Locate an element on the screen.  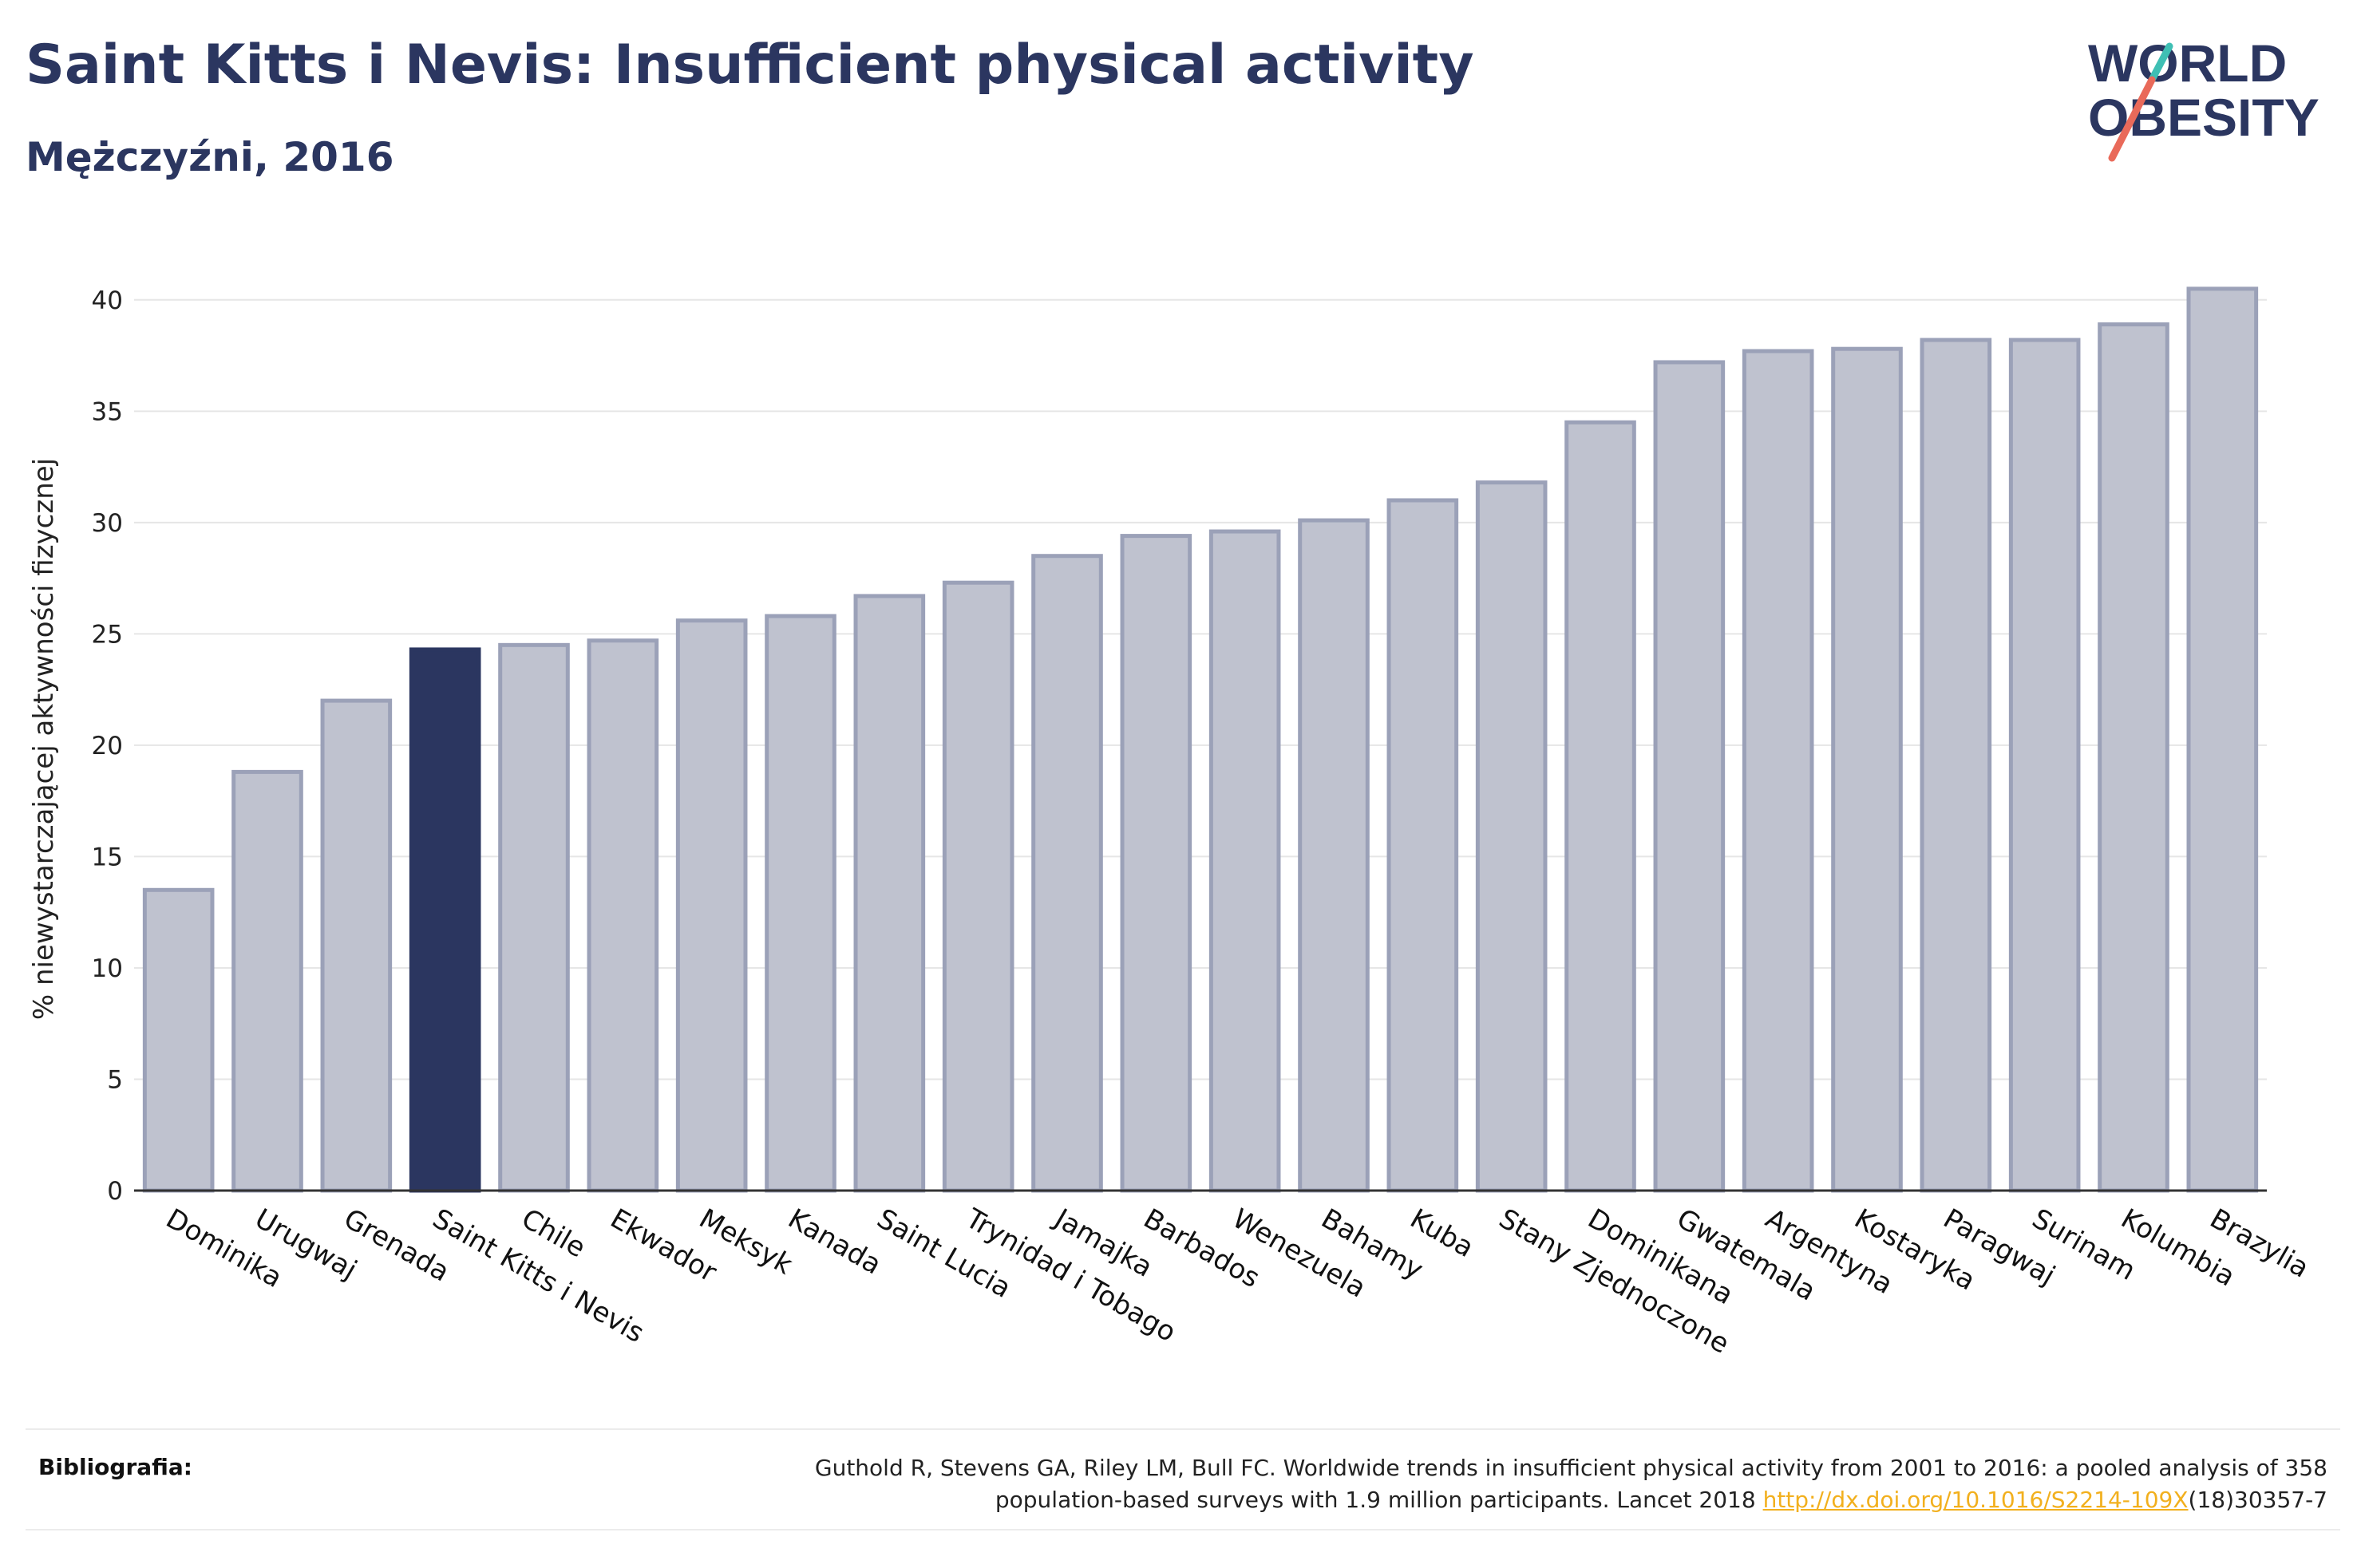
bar-ekwador is located at coordinates (623, 915).